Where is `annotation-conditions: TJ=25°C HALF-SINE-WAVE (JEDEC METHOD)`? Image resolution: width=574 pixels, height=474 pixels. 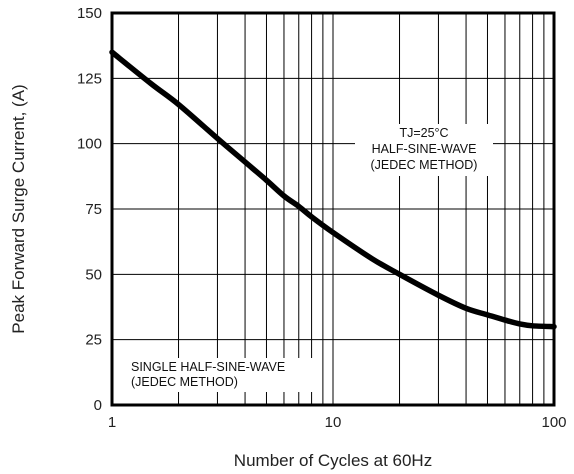
annotation-conditions: TJ=25°C HALF-SINE-WAVE (JEDEC METHOD) is located at coordinates (424, 150).